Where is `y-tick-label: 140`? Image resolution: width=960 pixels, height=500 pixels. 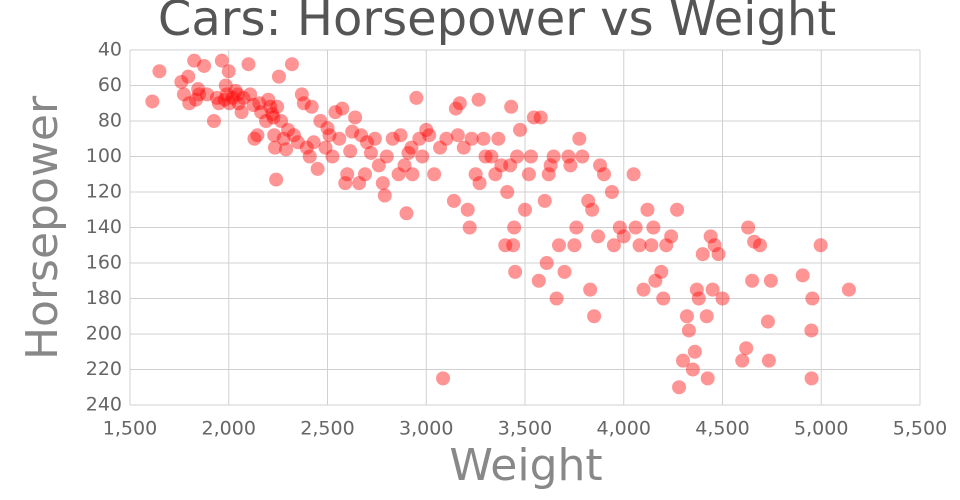 y-tick-label: 140 is located at coordinates (104, 227).